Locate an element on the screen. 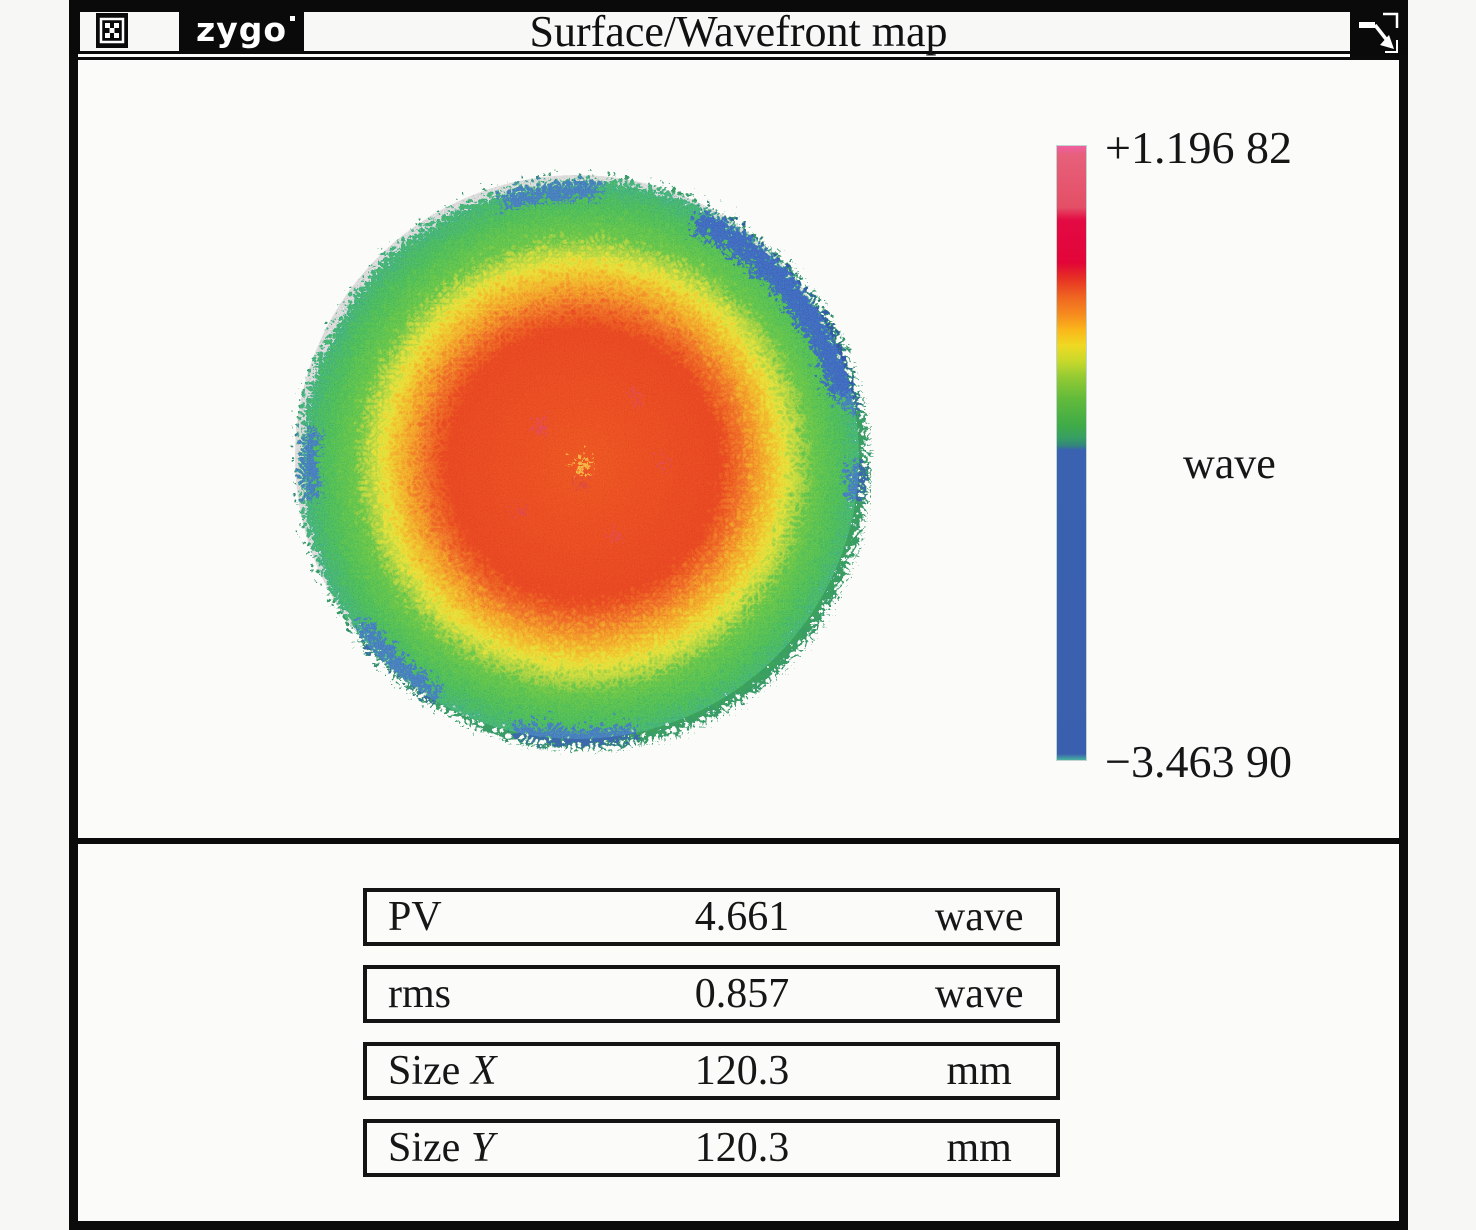 The height and width of the screenshot is (1230, 1476). result-row-rms: rms 0.857 wave is located at coordinates (711, 994).